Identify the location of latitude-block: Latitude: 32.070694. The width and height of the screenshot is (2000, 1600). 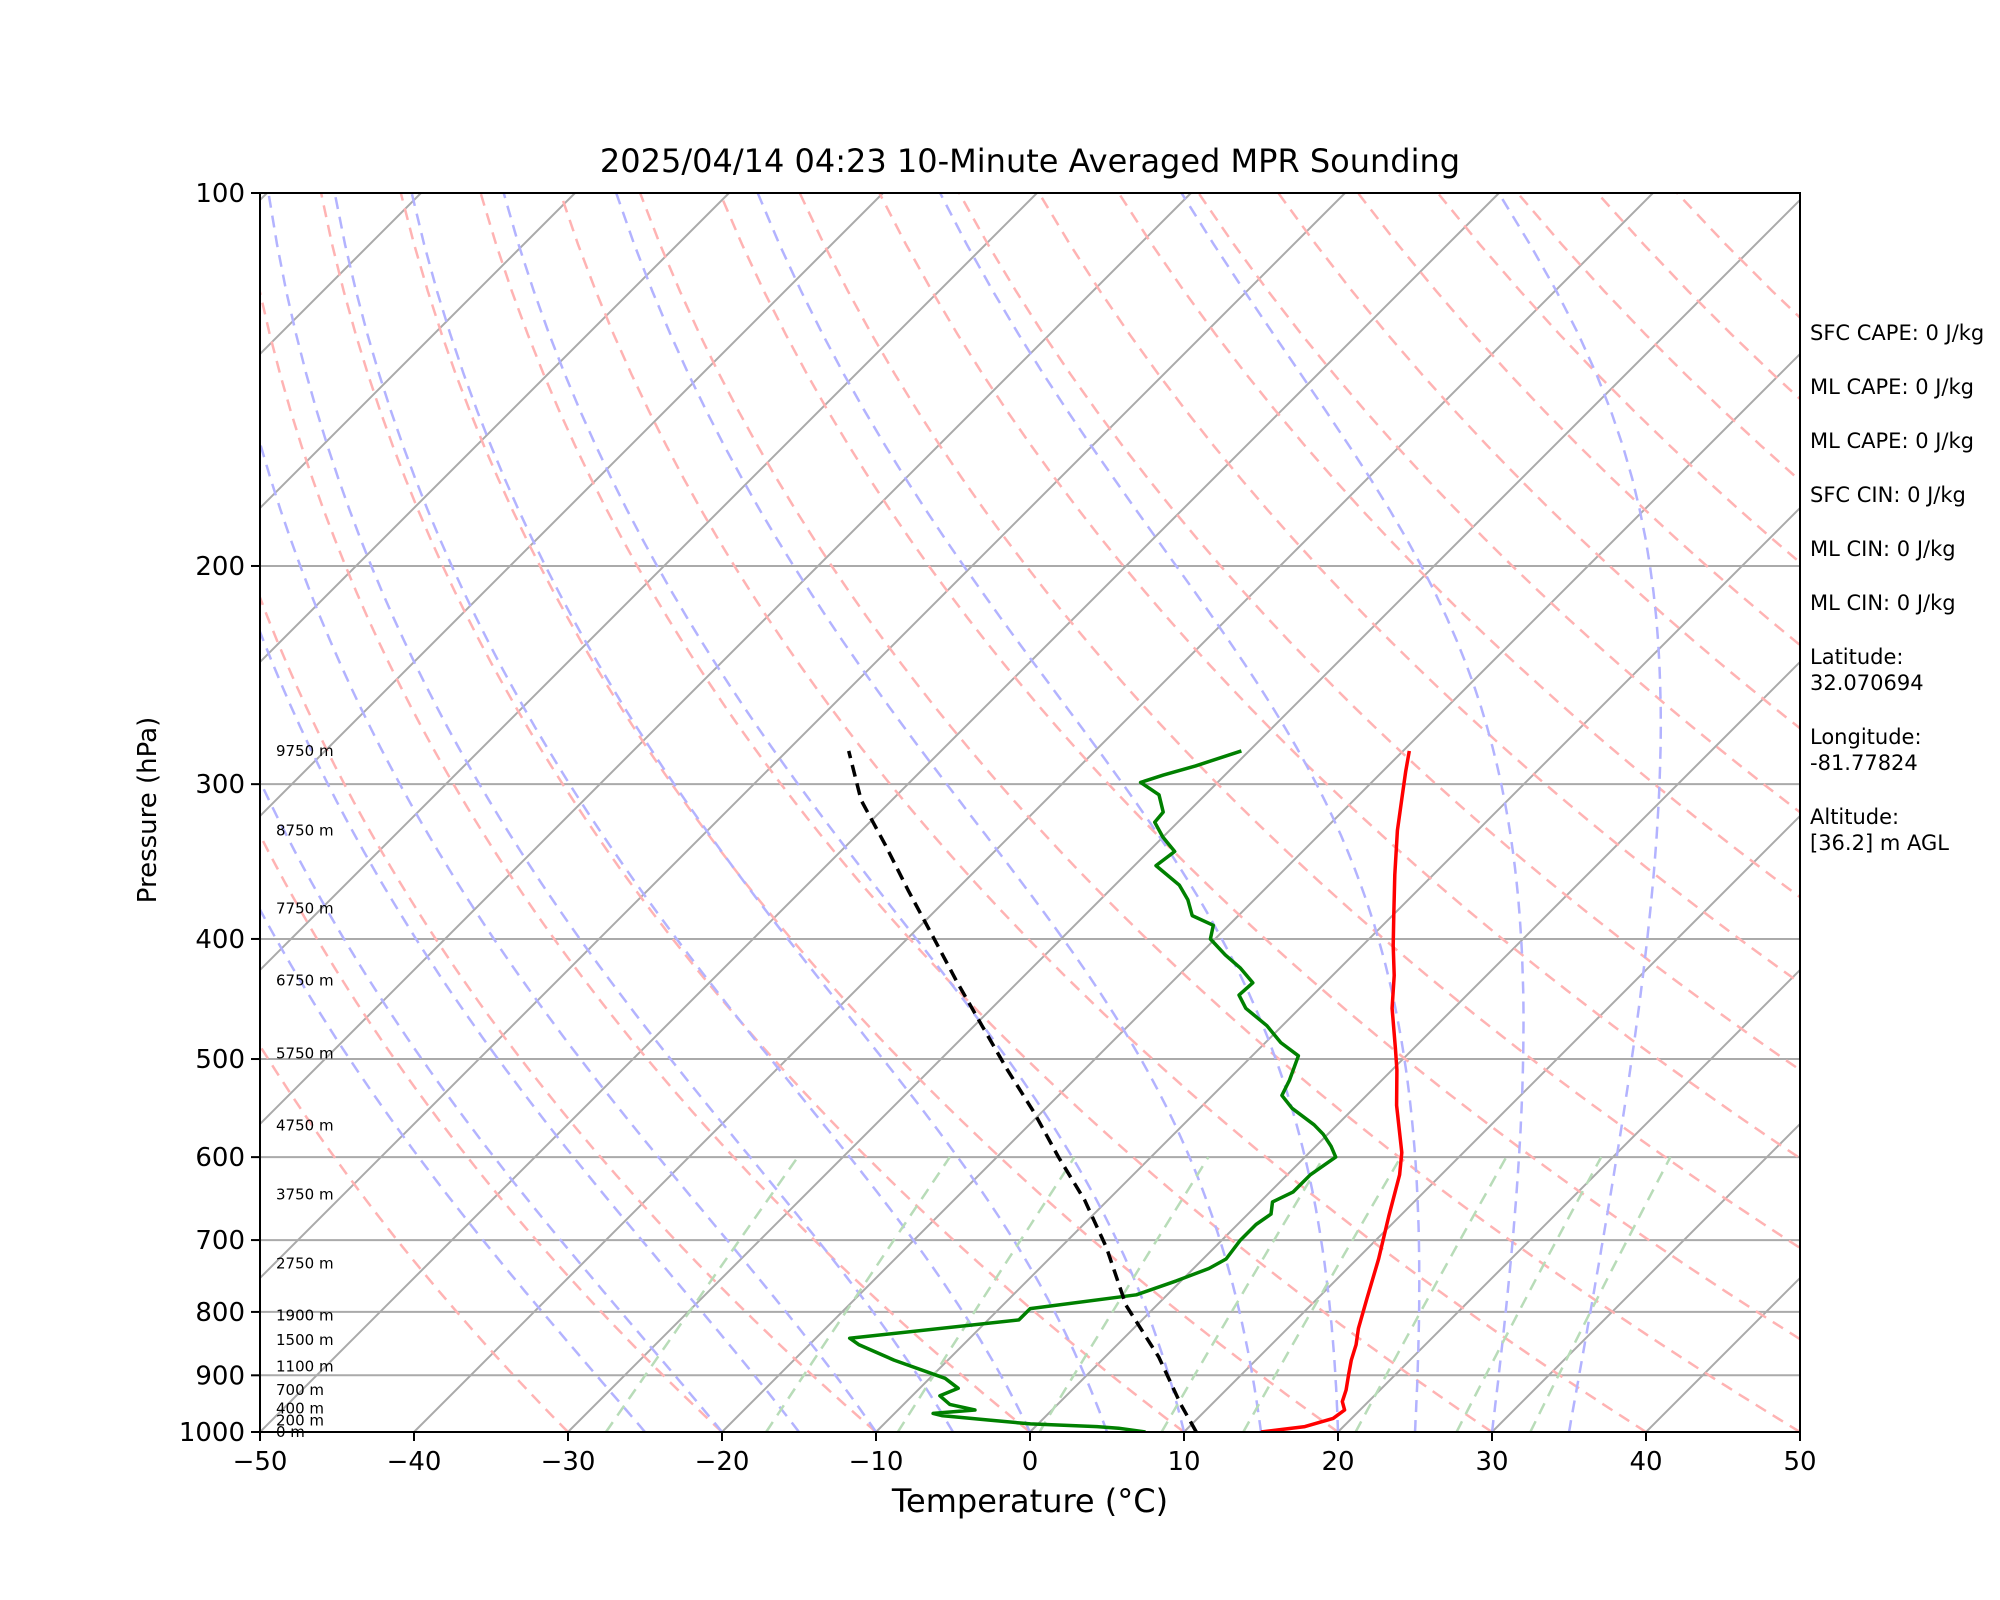
(1905, 670).